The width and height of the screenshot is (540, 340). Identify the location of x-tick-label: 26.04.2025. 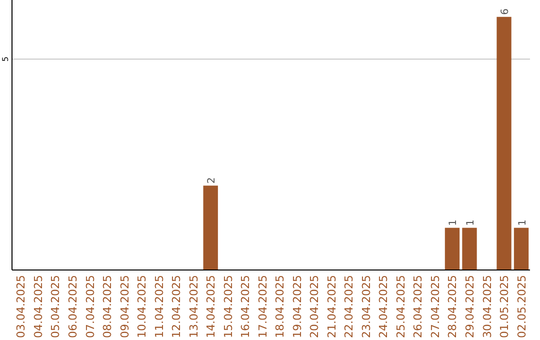
(418, 306).